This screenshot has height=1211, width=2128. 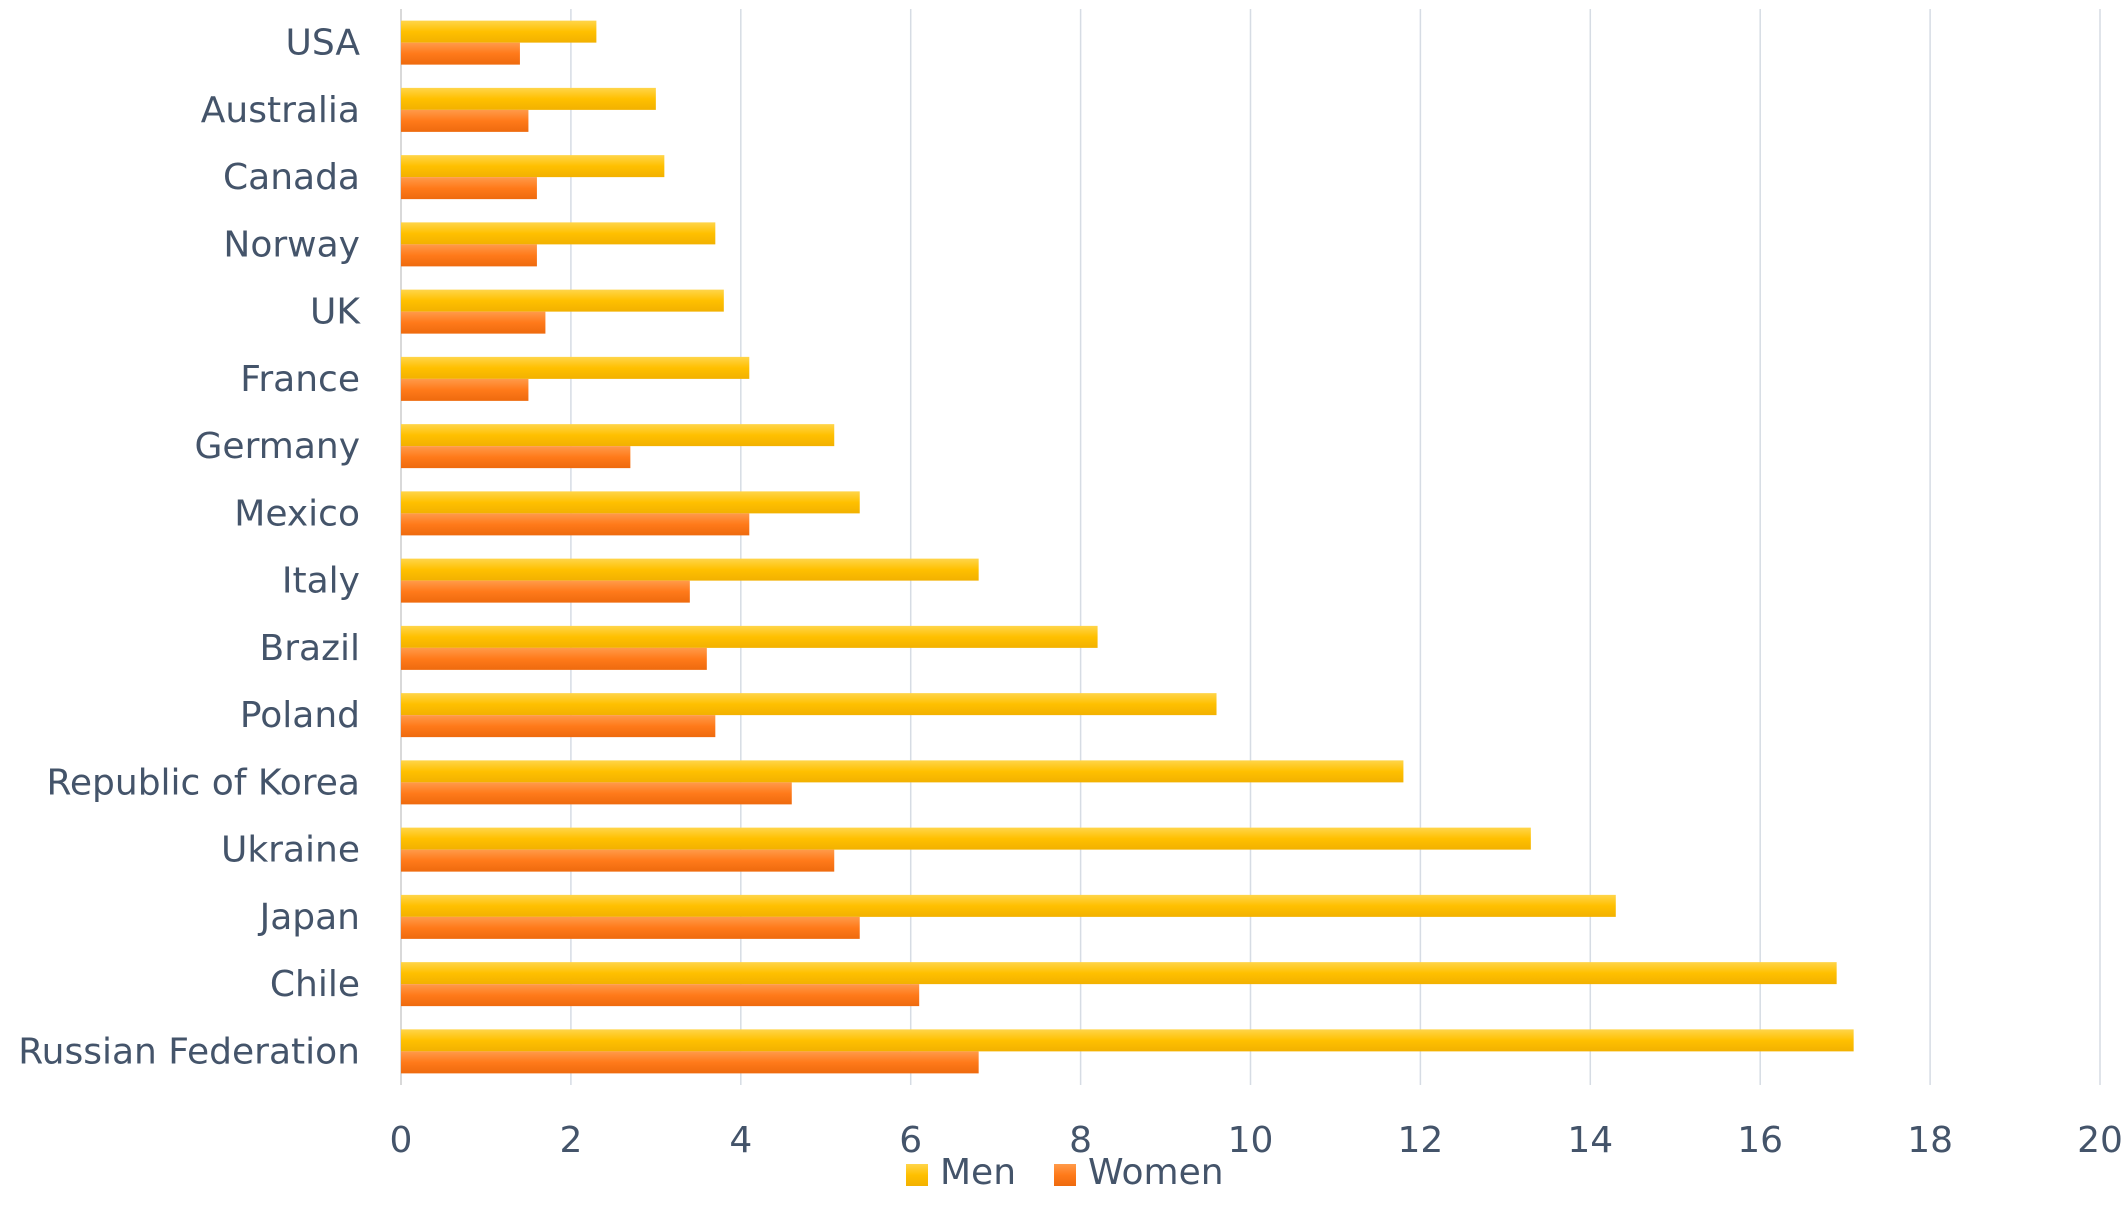 I want to click on bar-men-italy, so click(x=690, y=569).